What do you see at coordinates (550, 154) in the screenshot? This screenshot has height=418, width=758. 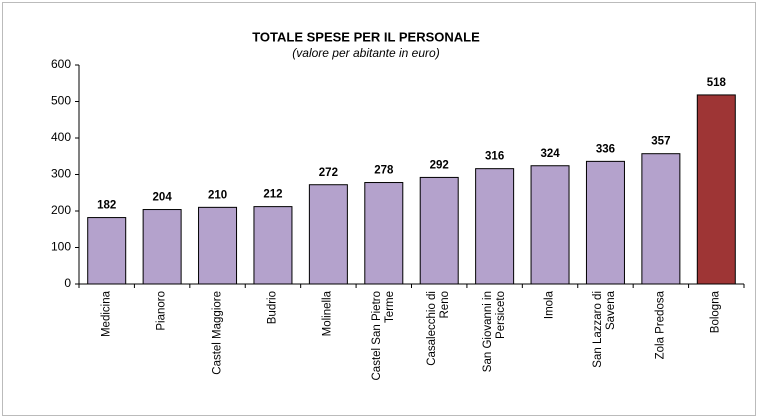 I see `data-label: 324` at bounding box center [550, 154].